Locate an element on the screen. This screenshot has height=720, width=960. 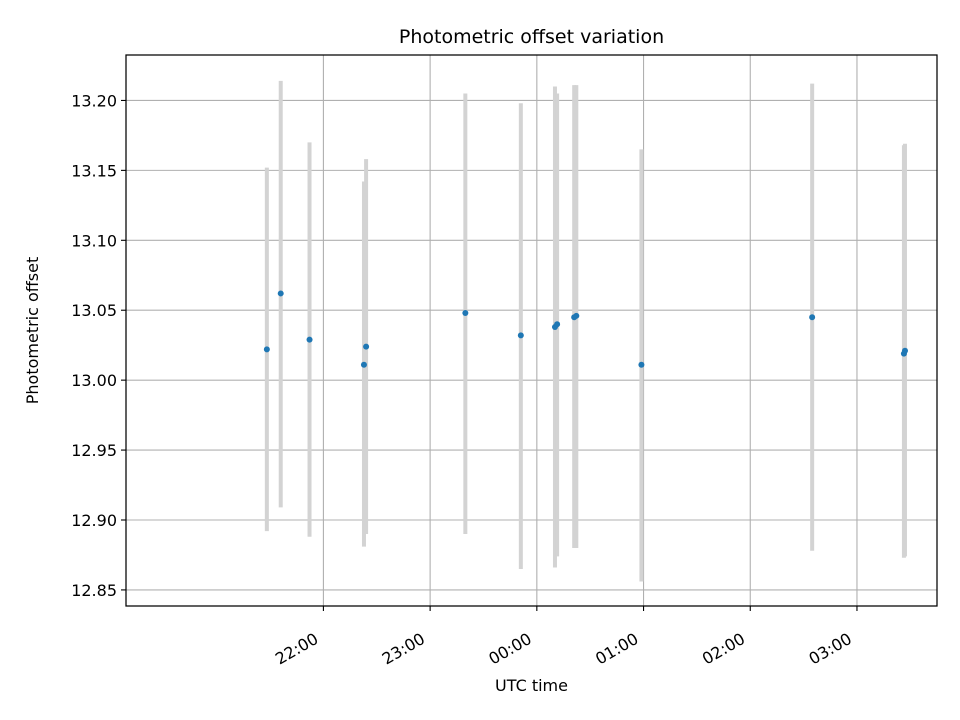
y-tick-label: 13.00 is located at coordinates (94, 380).